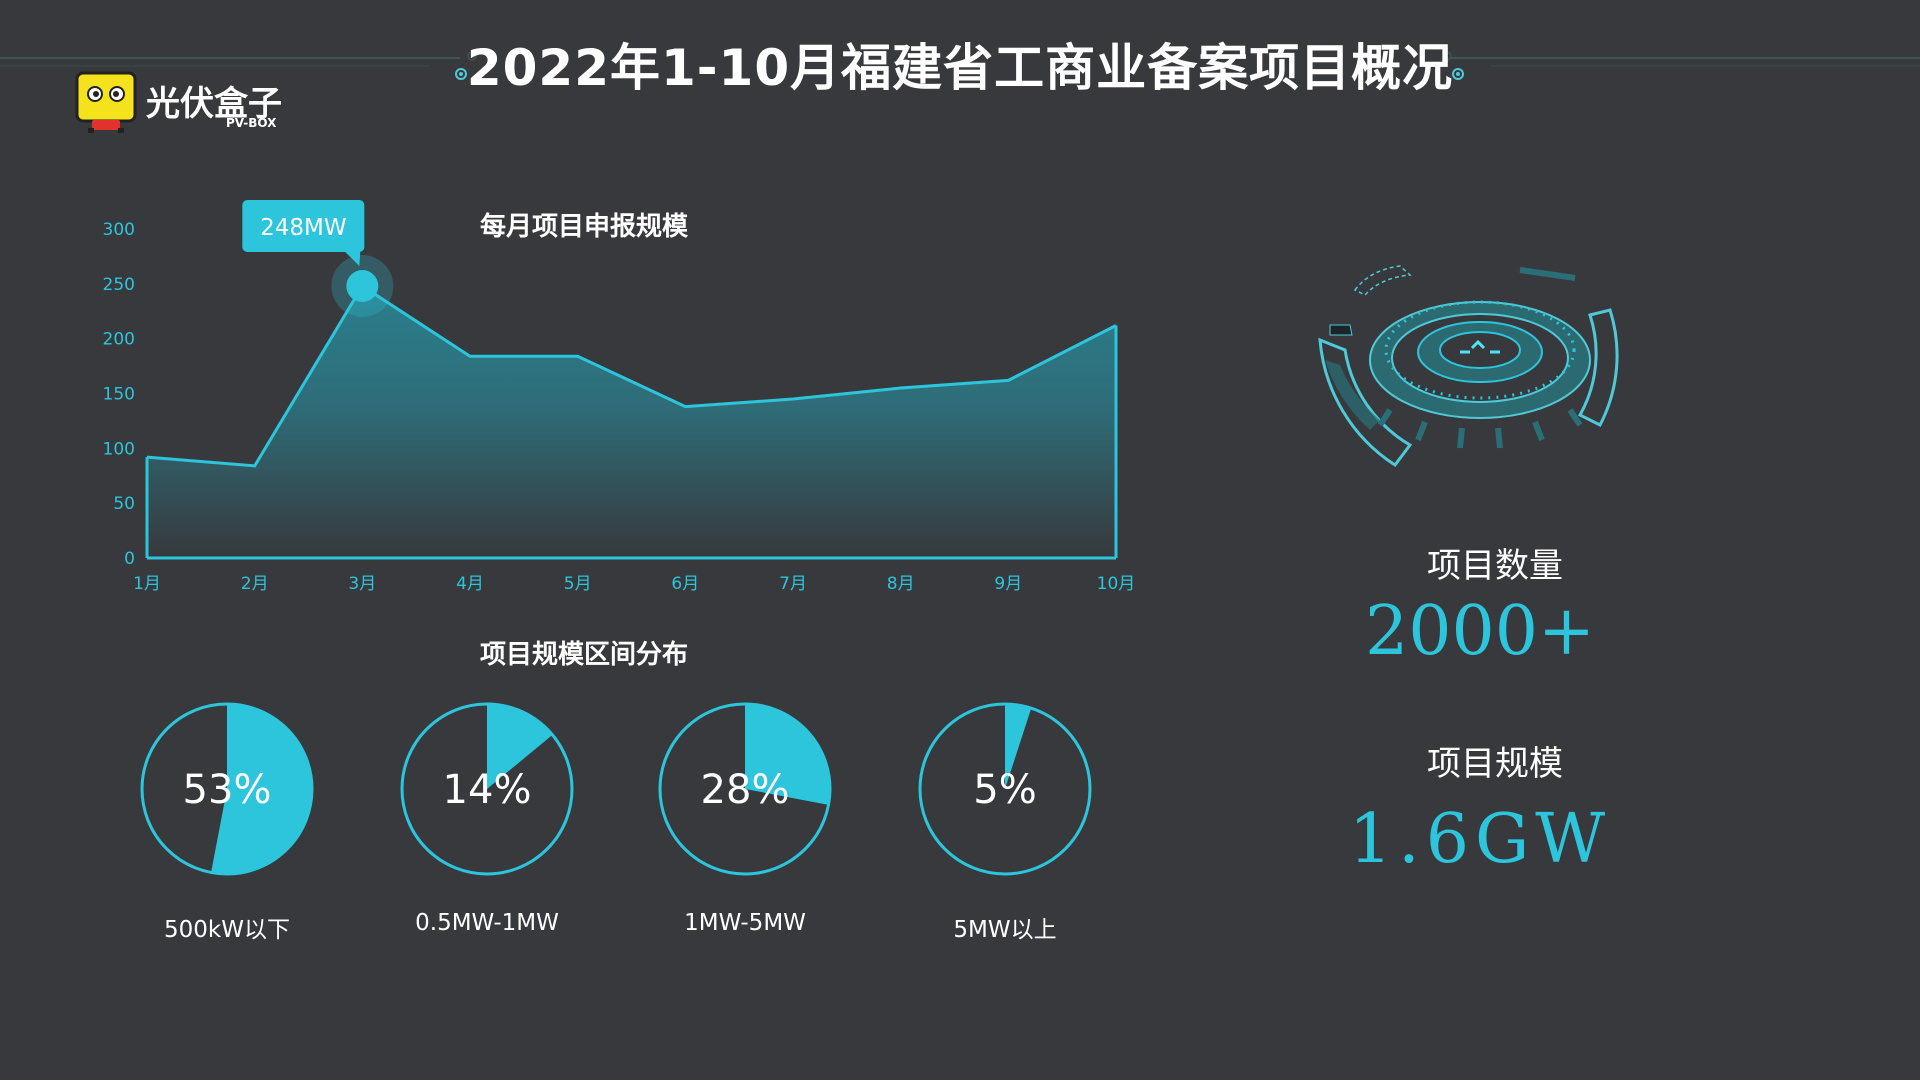 The height and width of the screenshot is (1080, 1920). I want to click on pie-category-label: 500kW以下, so click(227, 930).